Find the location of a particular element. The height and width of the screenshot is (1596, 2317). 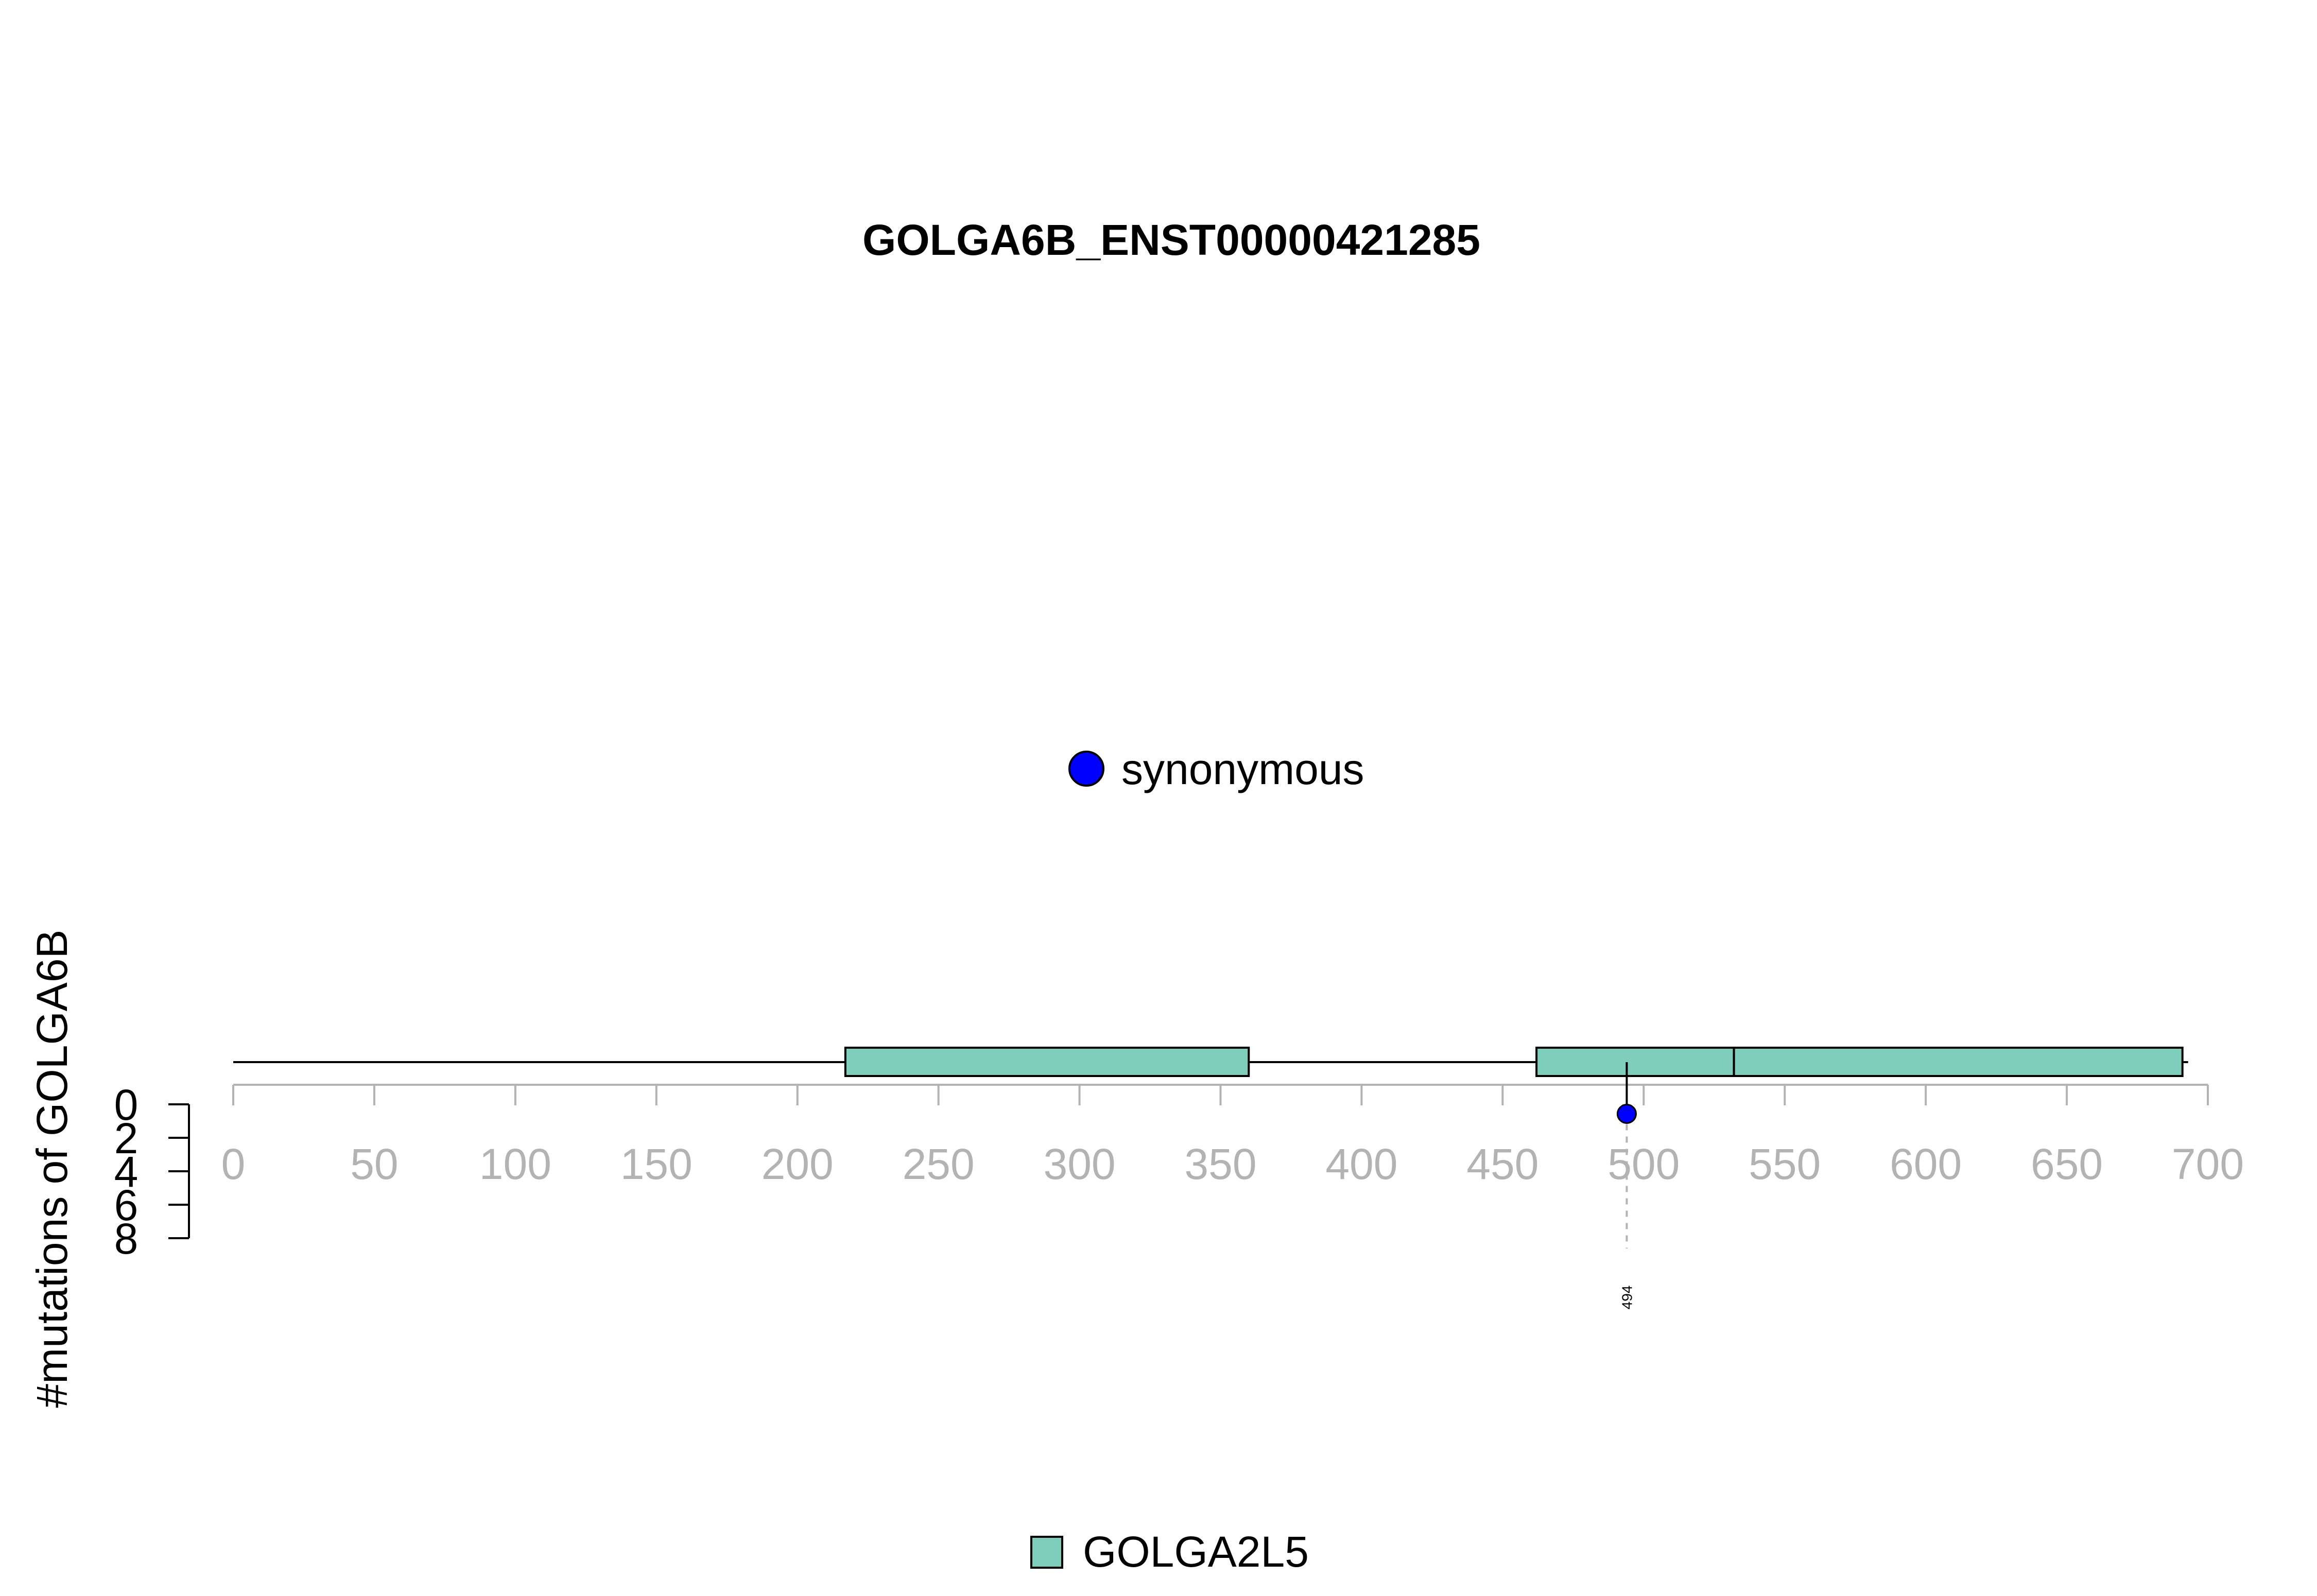

mutation-label-1: 494 is located at coordinates (1627, 1298).